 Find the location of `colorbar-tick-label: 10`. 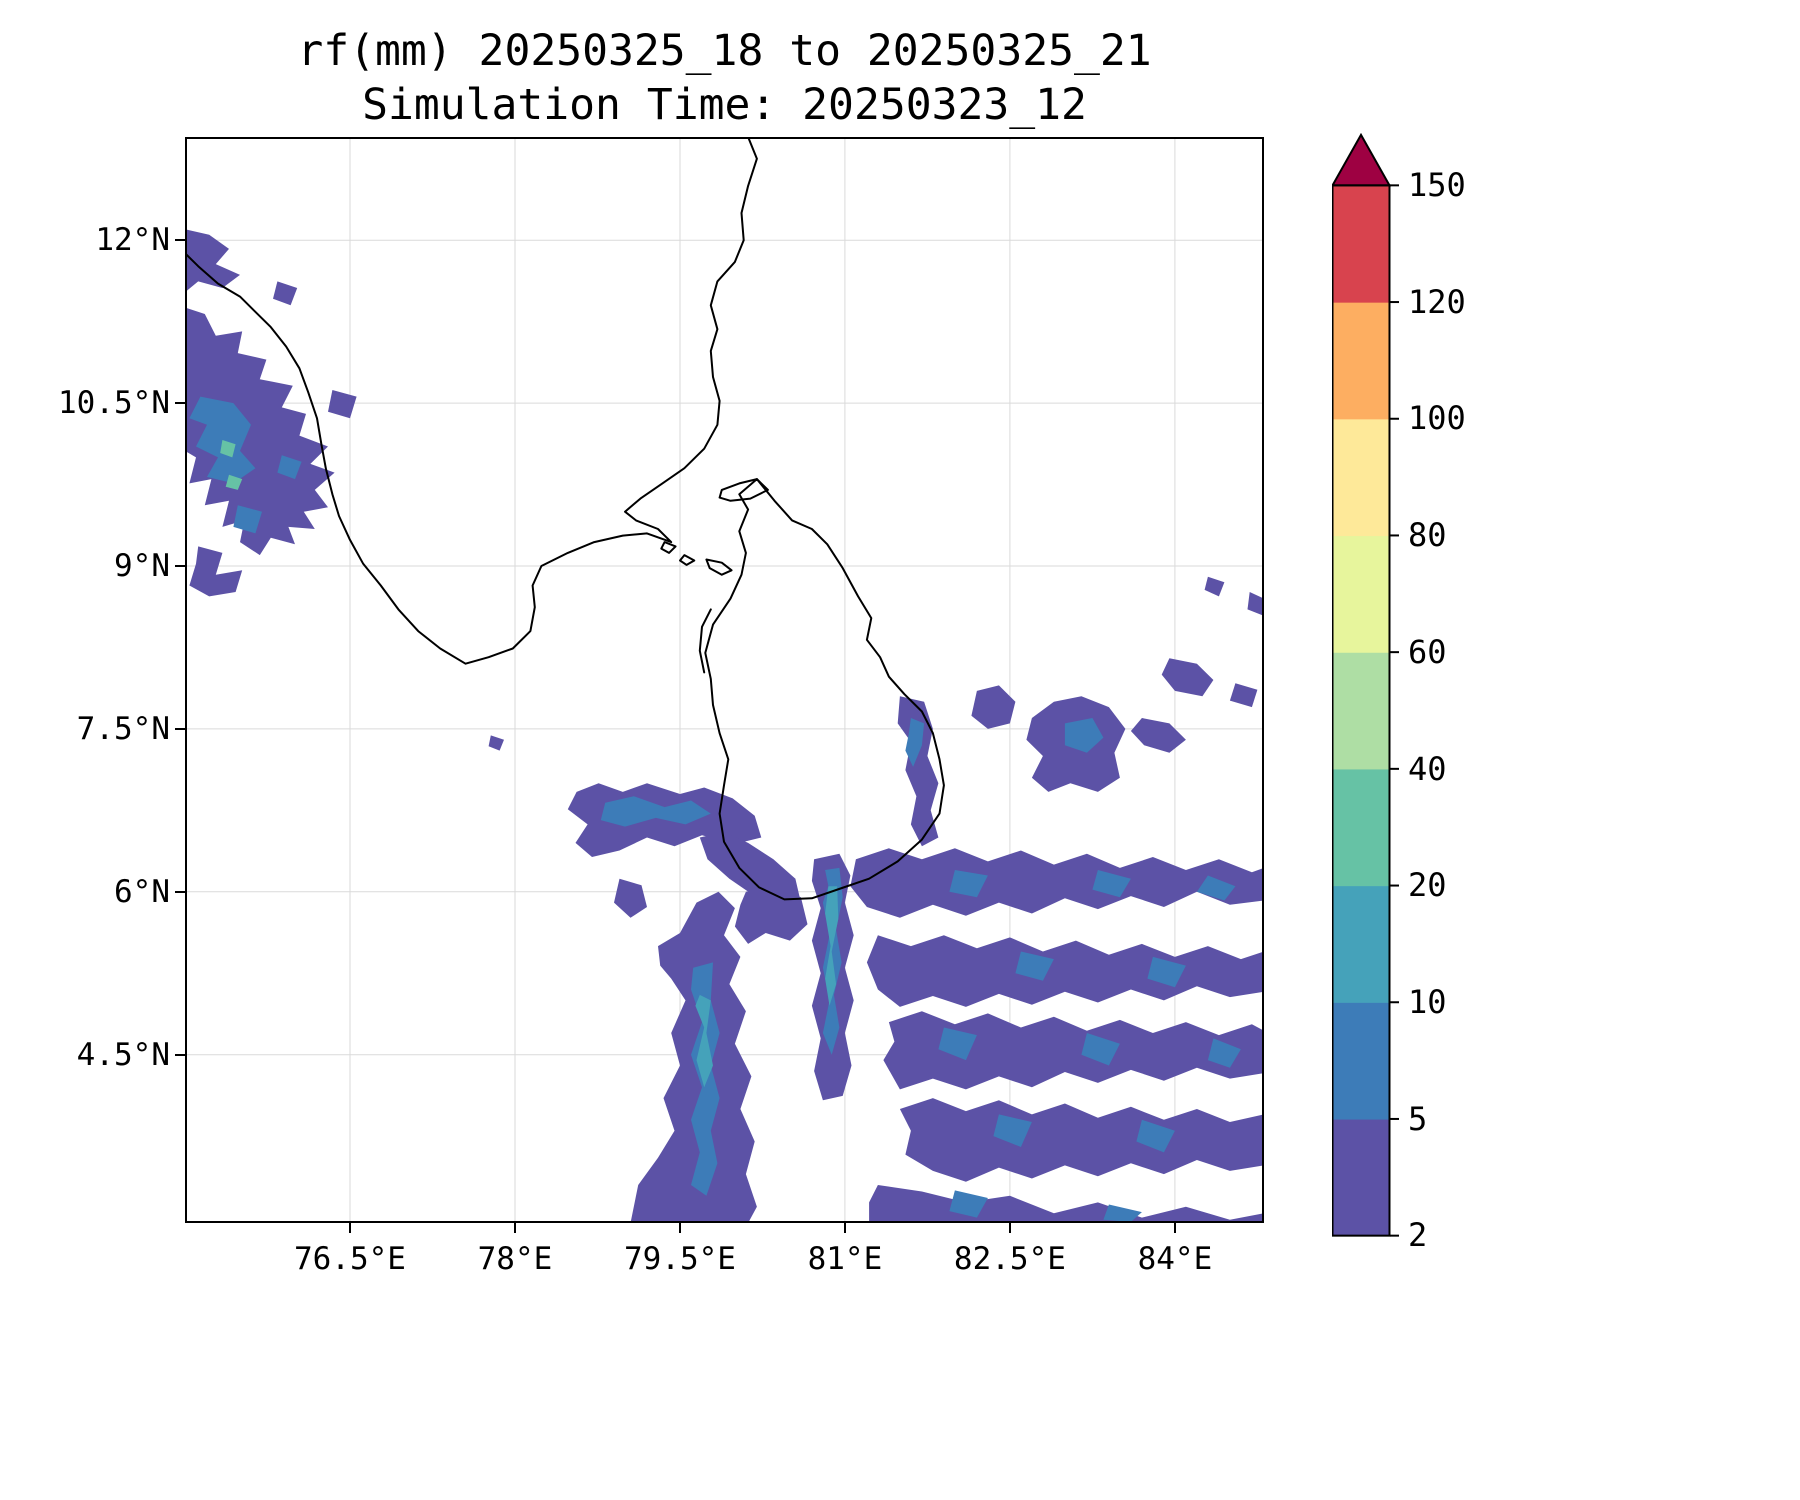

colorbar-tick-label: 10 is located at coordinates (1427, 1001).